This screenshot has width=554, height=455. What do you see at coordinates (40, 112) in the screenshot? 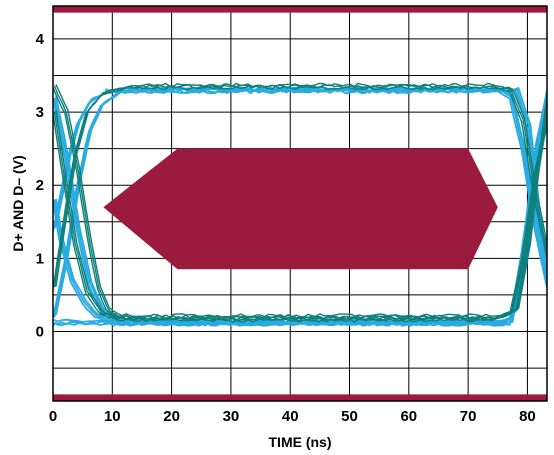
I see `y-tick-label: 3` at bounding box center [40, 112].